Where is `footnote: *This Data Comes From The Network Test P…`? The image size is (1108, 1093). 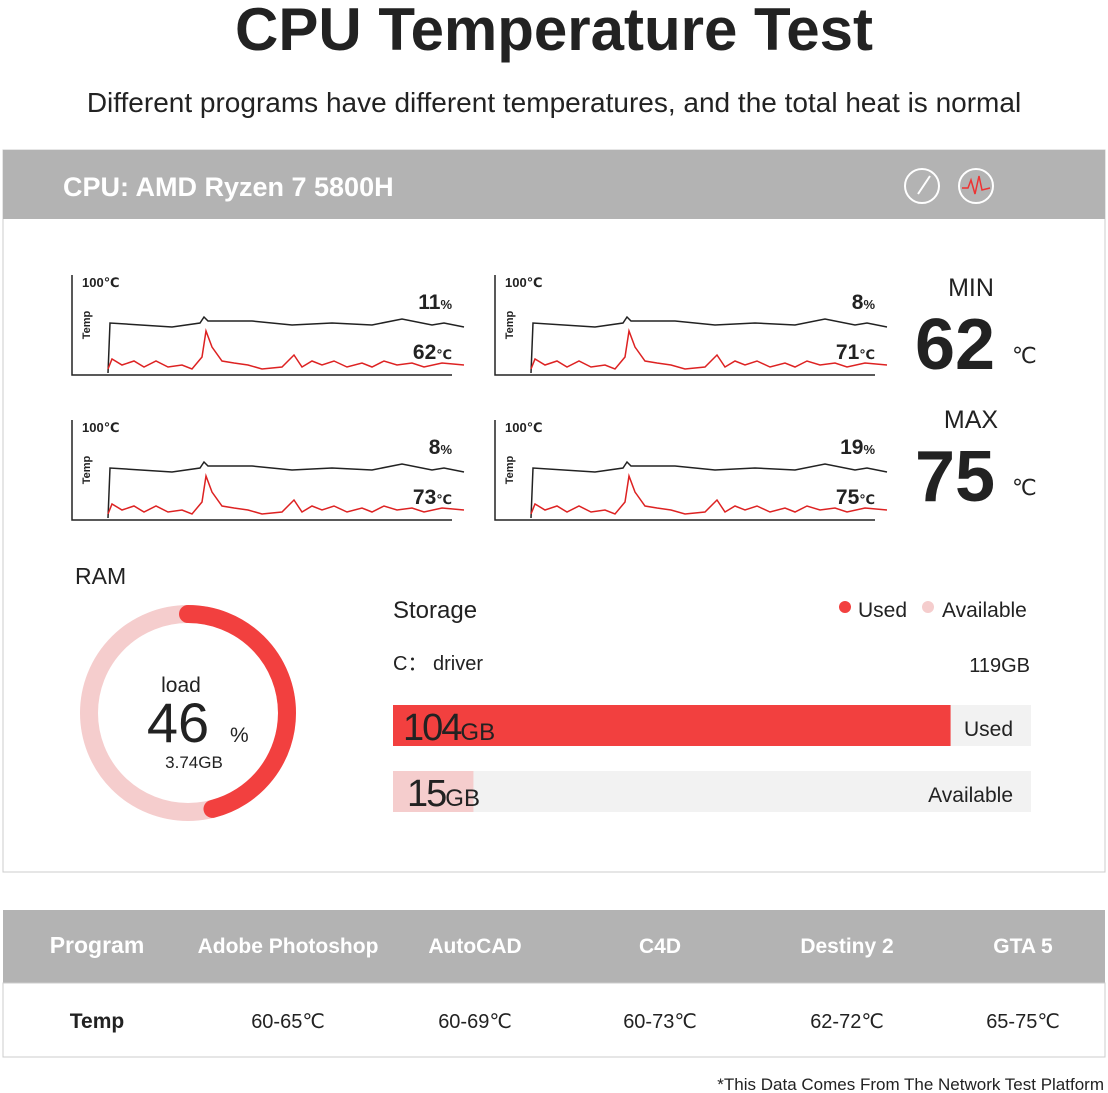
footnote: *This Data Comes From The Network Test P… is located at coordinates (910, 1084).